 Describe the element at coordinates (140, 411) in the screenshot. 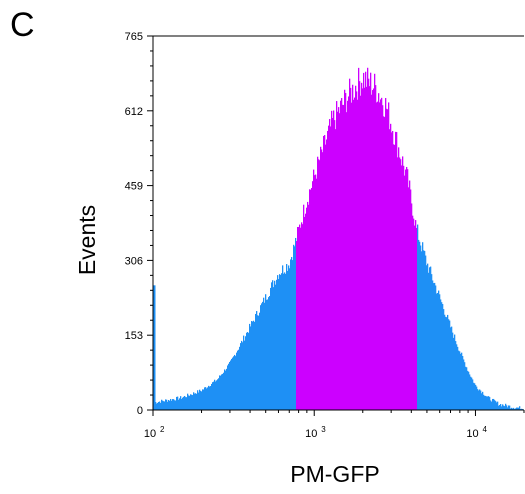

I see `y-tick-label: 0` at that location.